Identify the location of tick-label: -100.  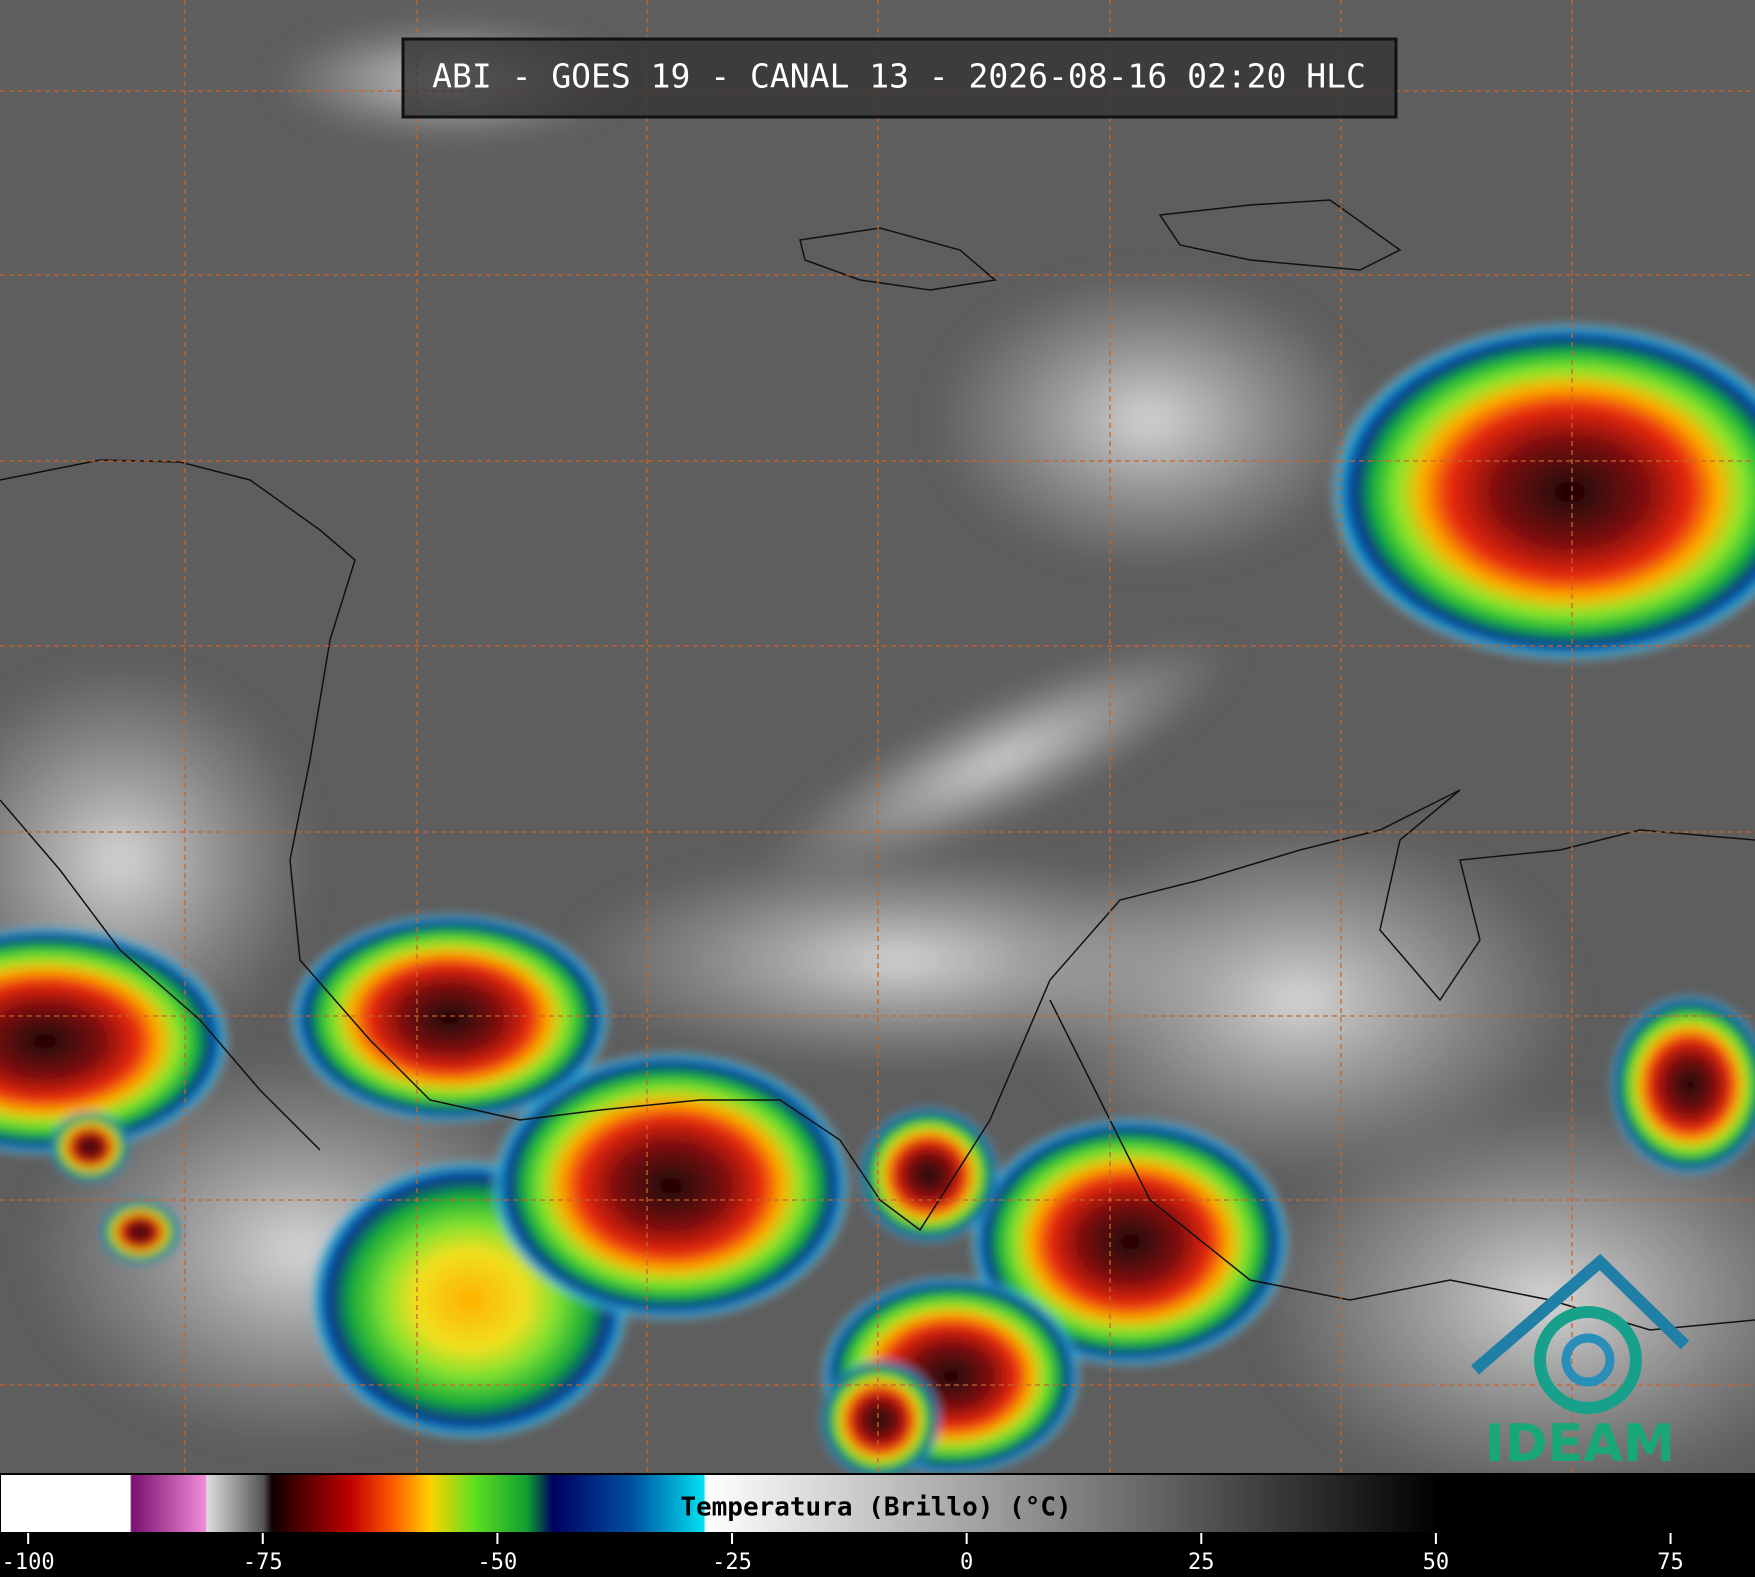
(28, 1562).